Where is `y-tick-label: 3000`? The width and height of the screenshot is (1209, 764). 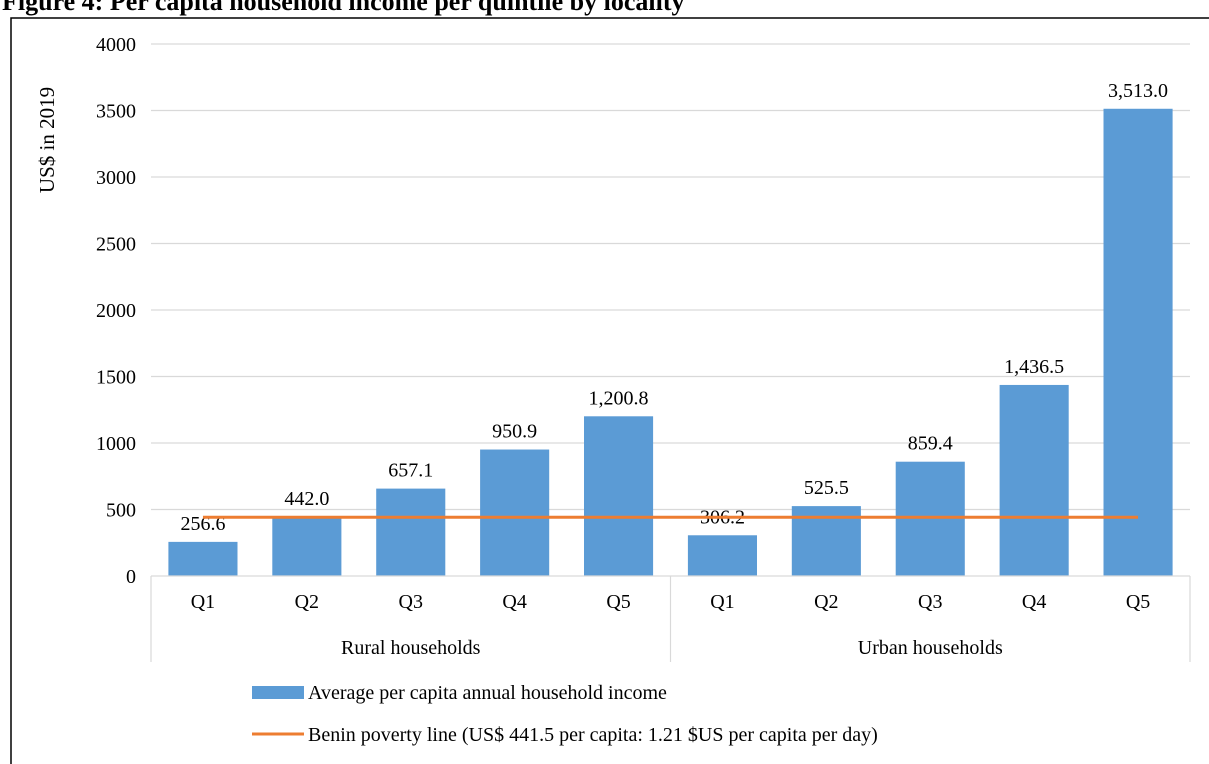 y-tick-label: 3000 is located at coordinates (116, 178).